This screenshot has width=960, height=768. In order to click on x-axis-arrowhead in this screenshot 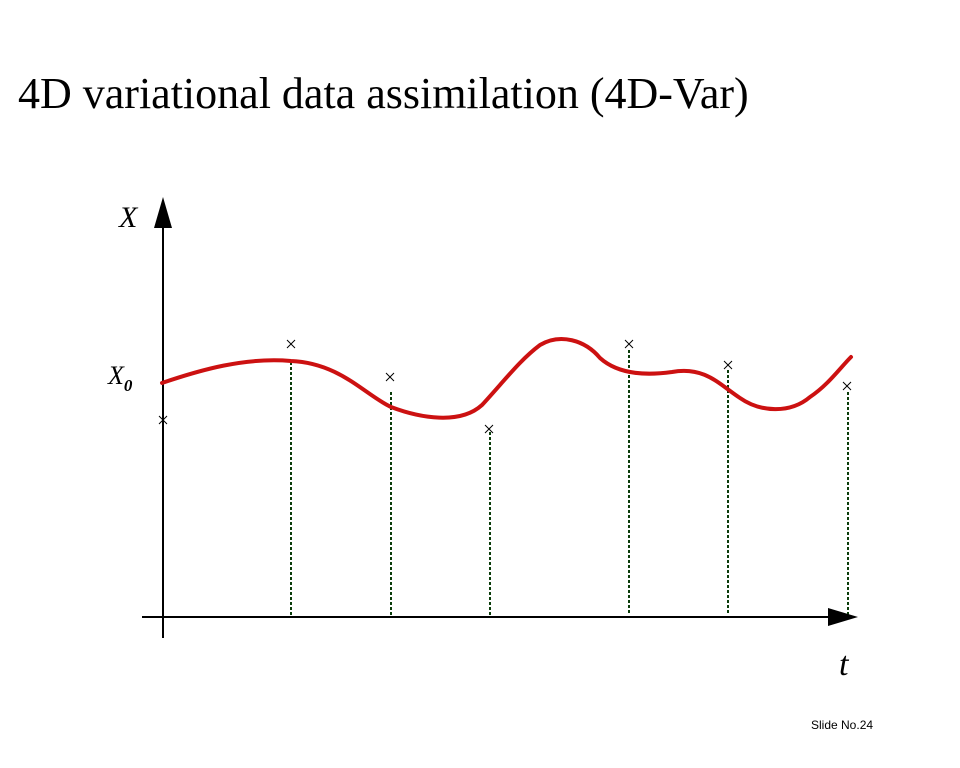, I will do `click(843, 617)`.